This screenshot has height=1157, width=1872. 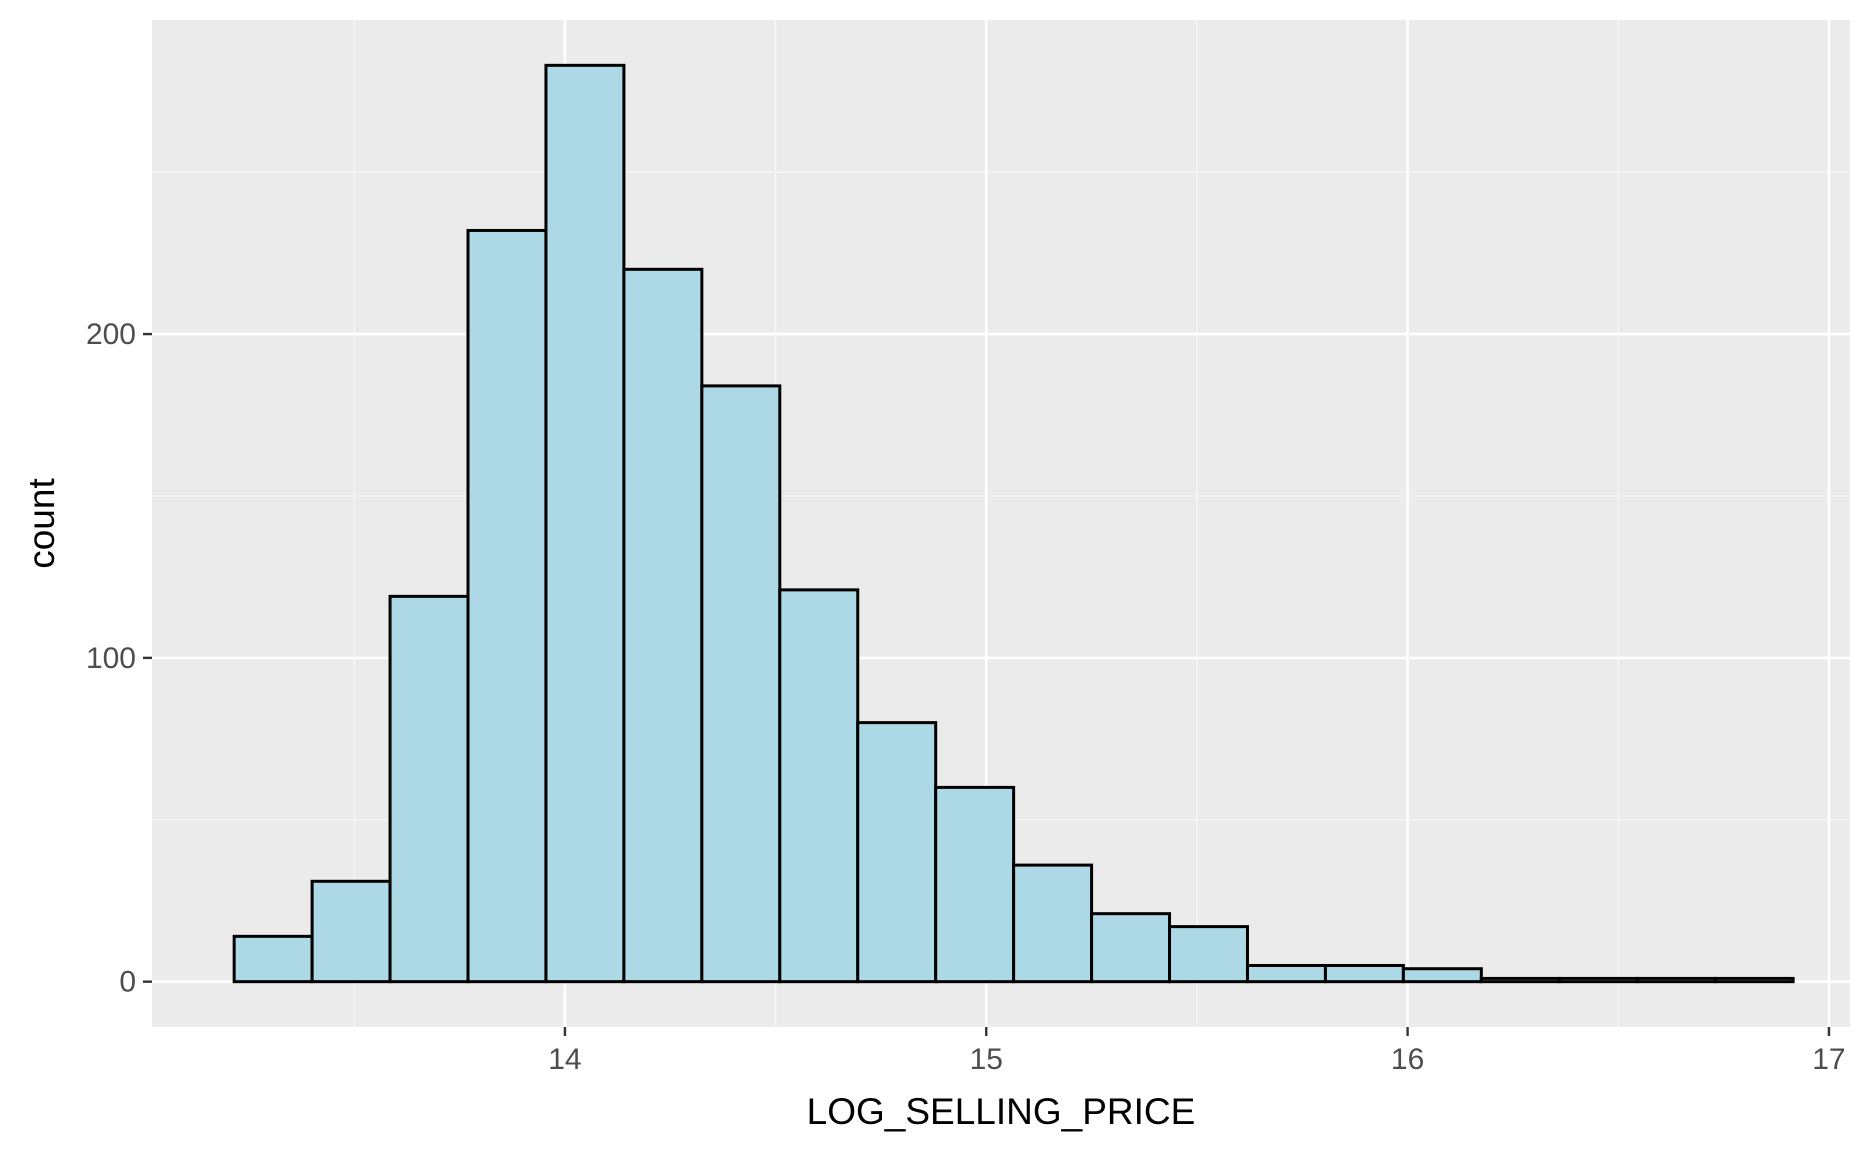 I want to click on x-tick-label: 14, so click(x=564, y=1059).